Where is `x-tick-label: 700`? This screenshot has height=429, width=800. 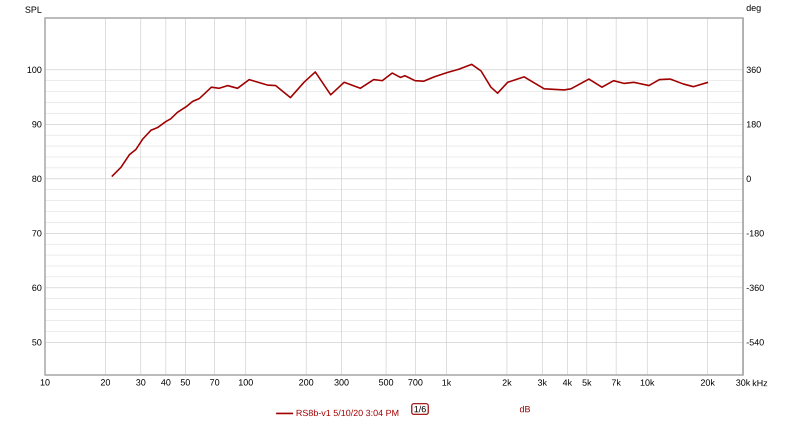 x-tick-label: 700 is located at coordinates (415, 382).